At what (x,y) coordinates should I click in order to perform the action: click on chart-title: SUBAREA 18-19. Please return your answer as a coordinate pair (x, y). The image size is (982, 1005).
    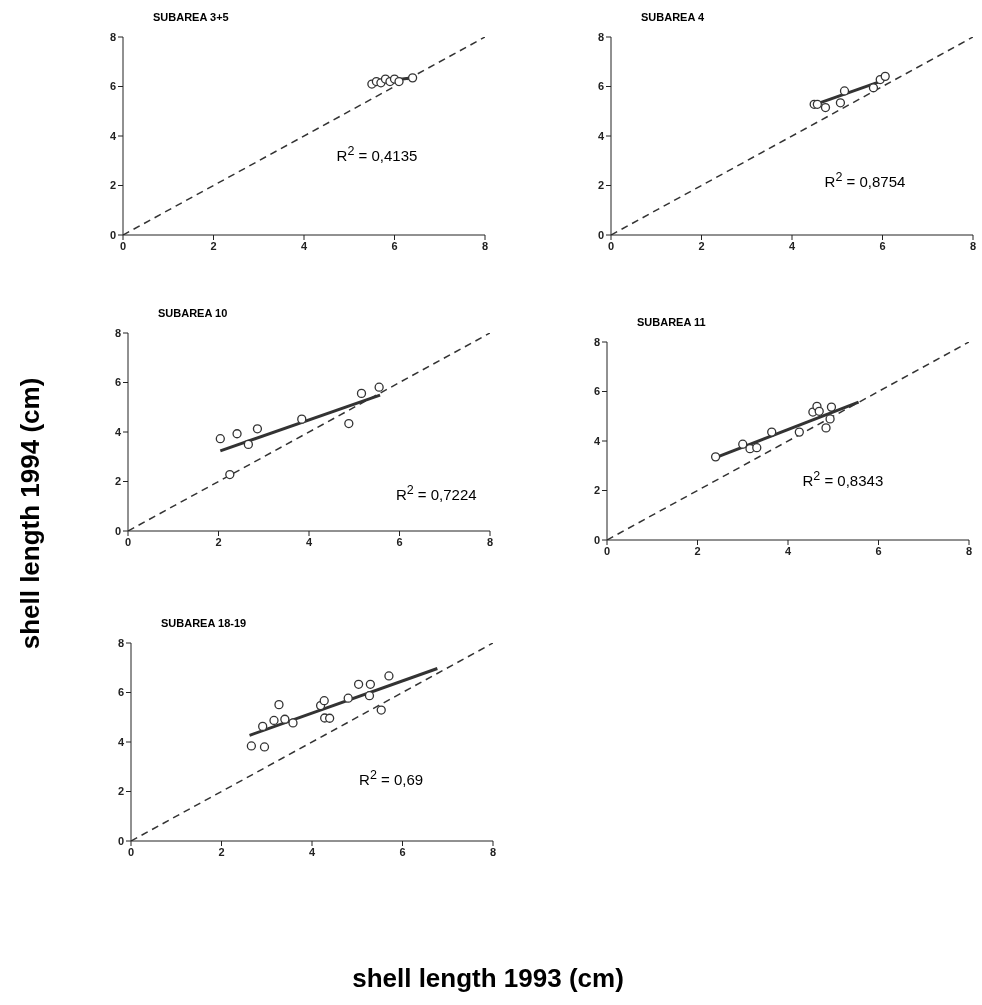
    Looking at the image, I should click on (204, 623).